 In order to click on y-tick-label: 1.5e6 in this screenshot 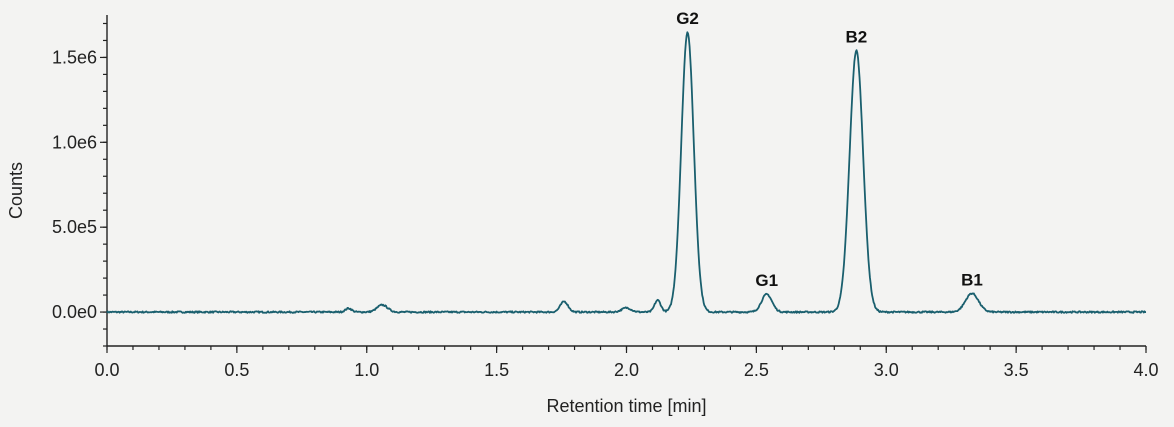, I will do `click(74, 57)`.